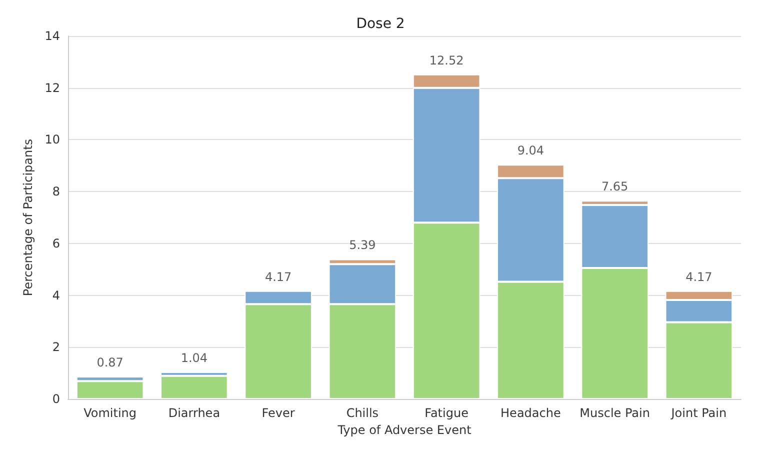  I want to click on total-label: 9.04, so click(530, 151).